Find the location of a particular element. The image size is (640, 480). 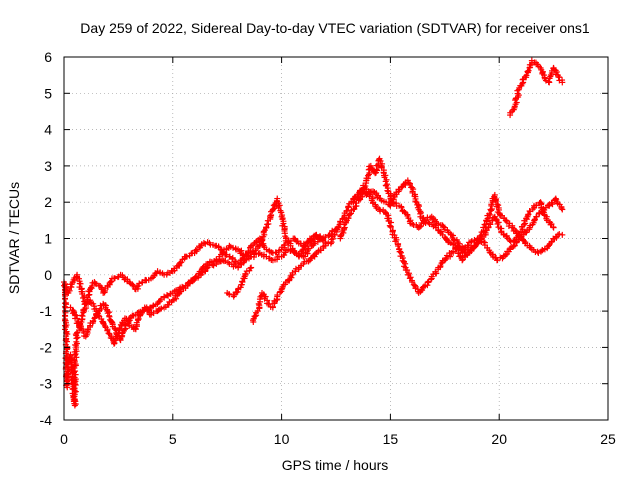

y-tick-label: 3 is located at coordinates (48, 166).